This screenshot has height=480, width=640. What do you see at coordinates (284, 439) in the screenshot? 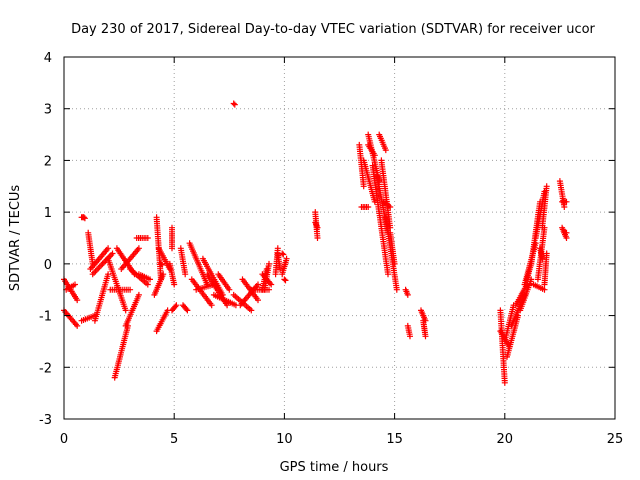
I see `x-tick-label: 10` at bounding box center [284, 439].